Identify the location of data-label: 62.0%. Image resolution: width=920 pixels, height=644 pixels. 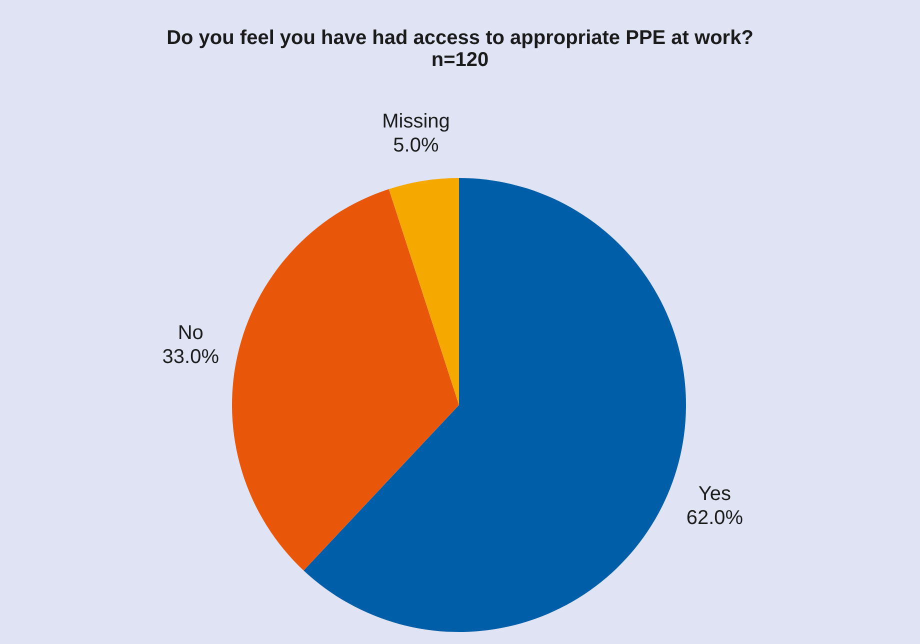
(715, 518).